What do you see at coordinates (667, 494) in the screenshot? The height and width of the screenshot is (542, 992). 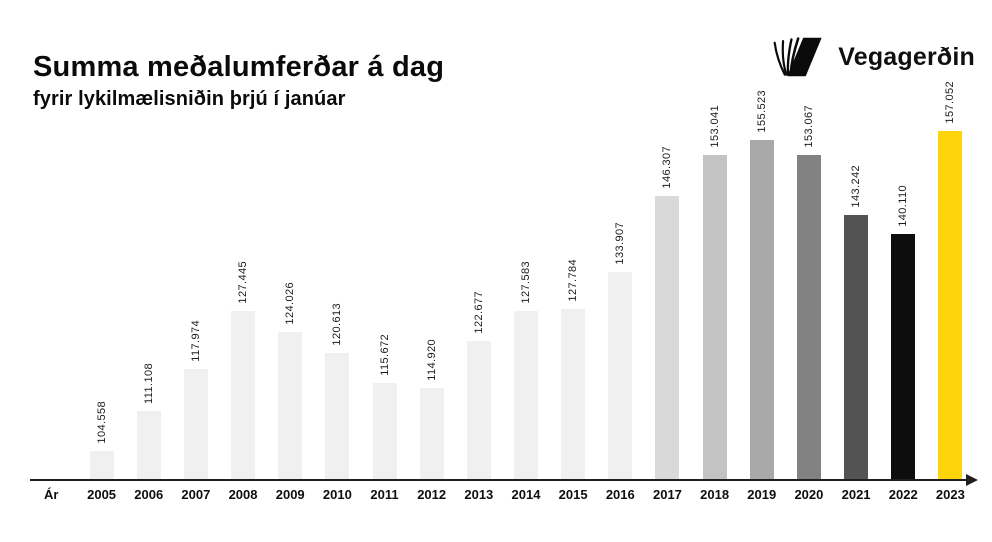 I see `x-tick-2017: 2017` at bounding box center [667, 494].